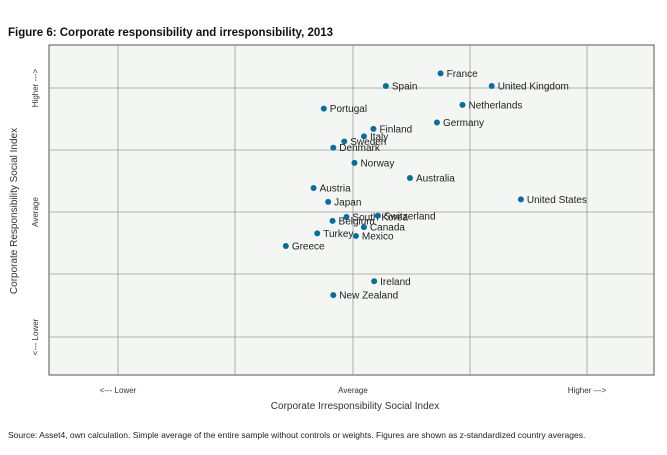 The width and height of the screenshot is (667, 455). I want to click on x-tick-label: Average, so click(353, 390).